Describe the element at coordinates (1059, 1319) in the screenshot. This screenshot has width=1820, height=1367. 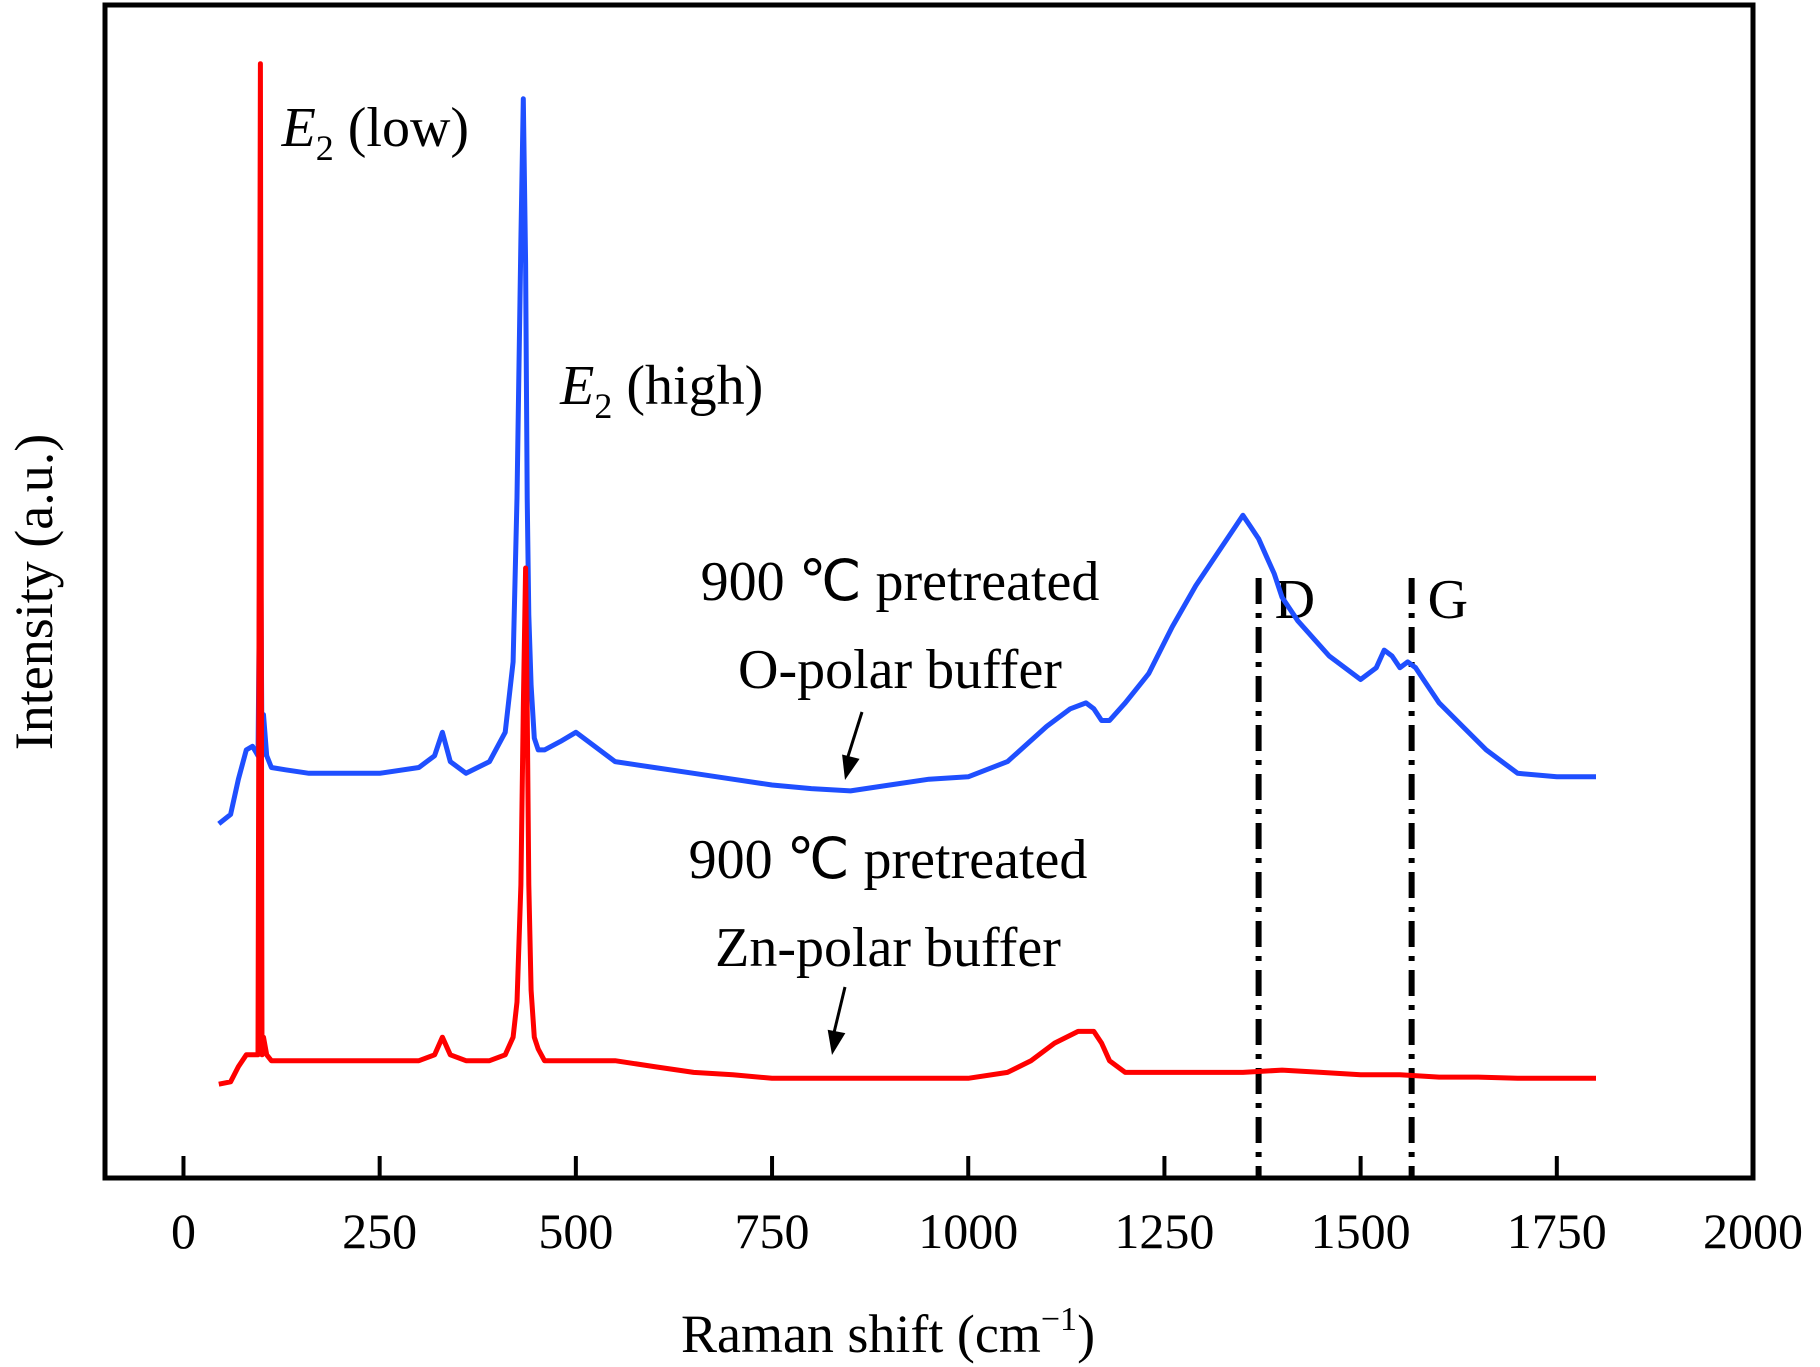
I see `x-axis-title-unit-exponent: −1` at that location.